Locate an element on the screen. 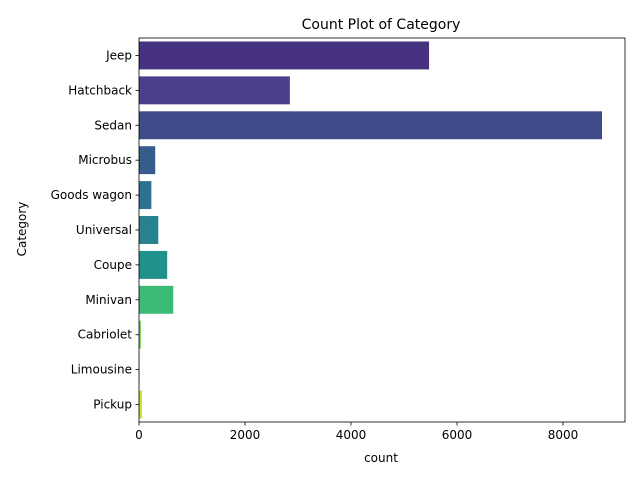 The height and width of the screenshot is (480, 640). x-tick-label: 2000 is located at coordinates (245, 435).